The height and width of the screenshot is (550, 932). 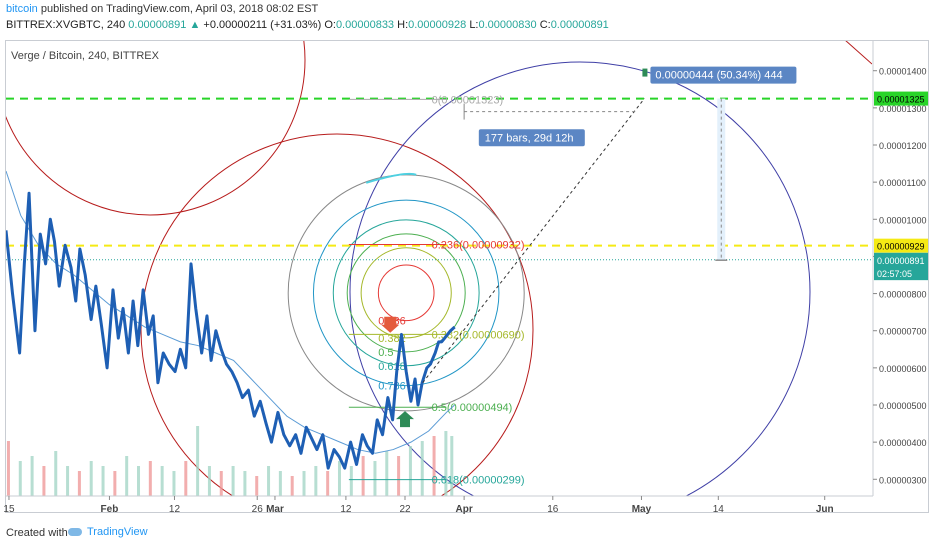 I want to click on countdown-tag: 02:57:05, so click(x=894, y=274).